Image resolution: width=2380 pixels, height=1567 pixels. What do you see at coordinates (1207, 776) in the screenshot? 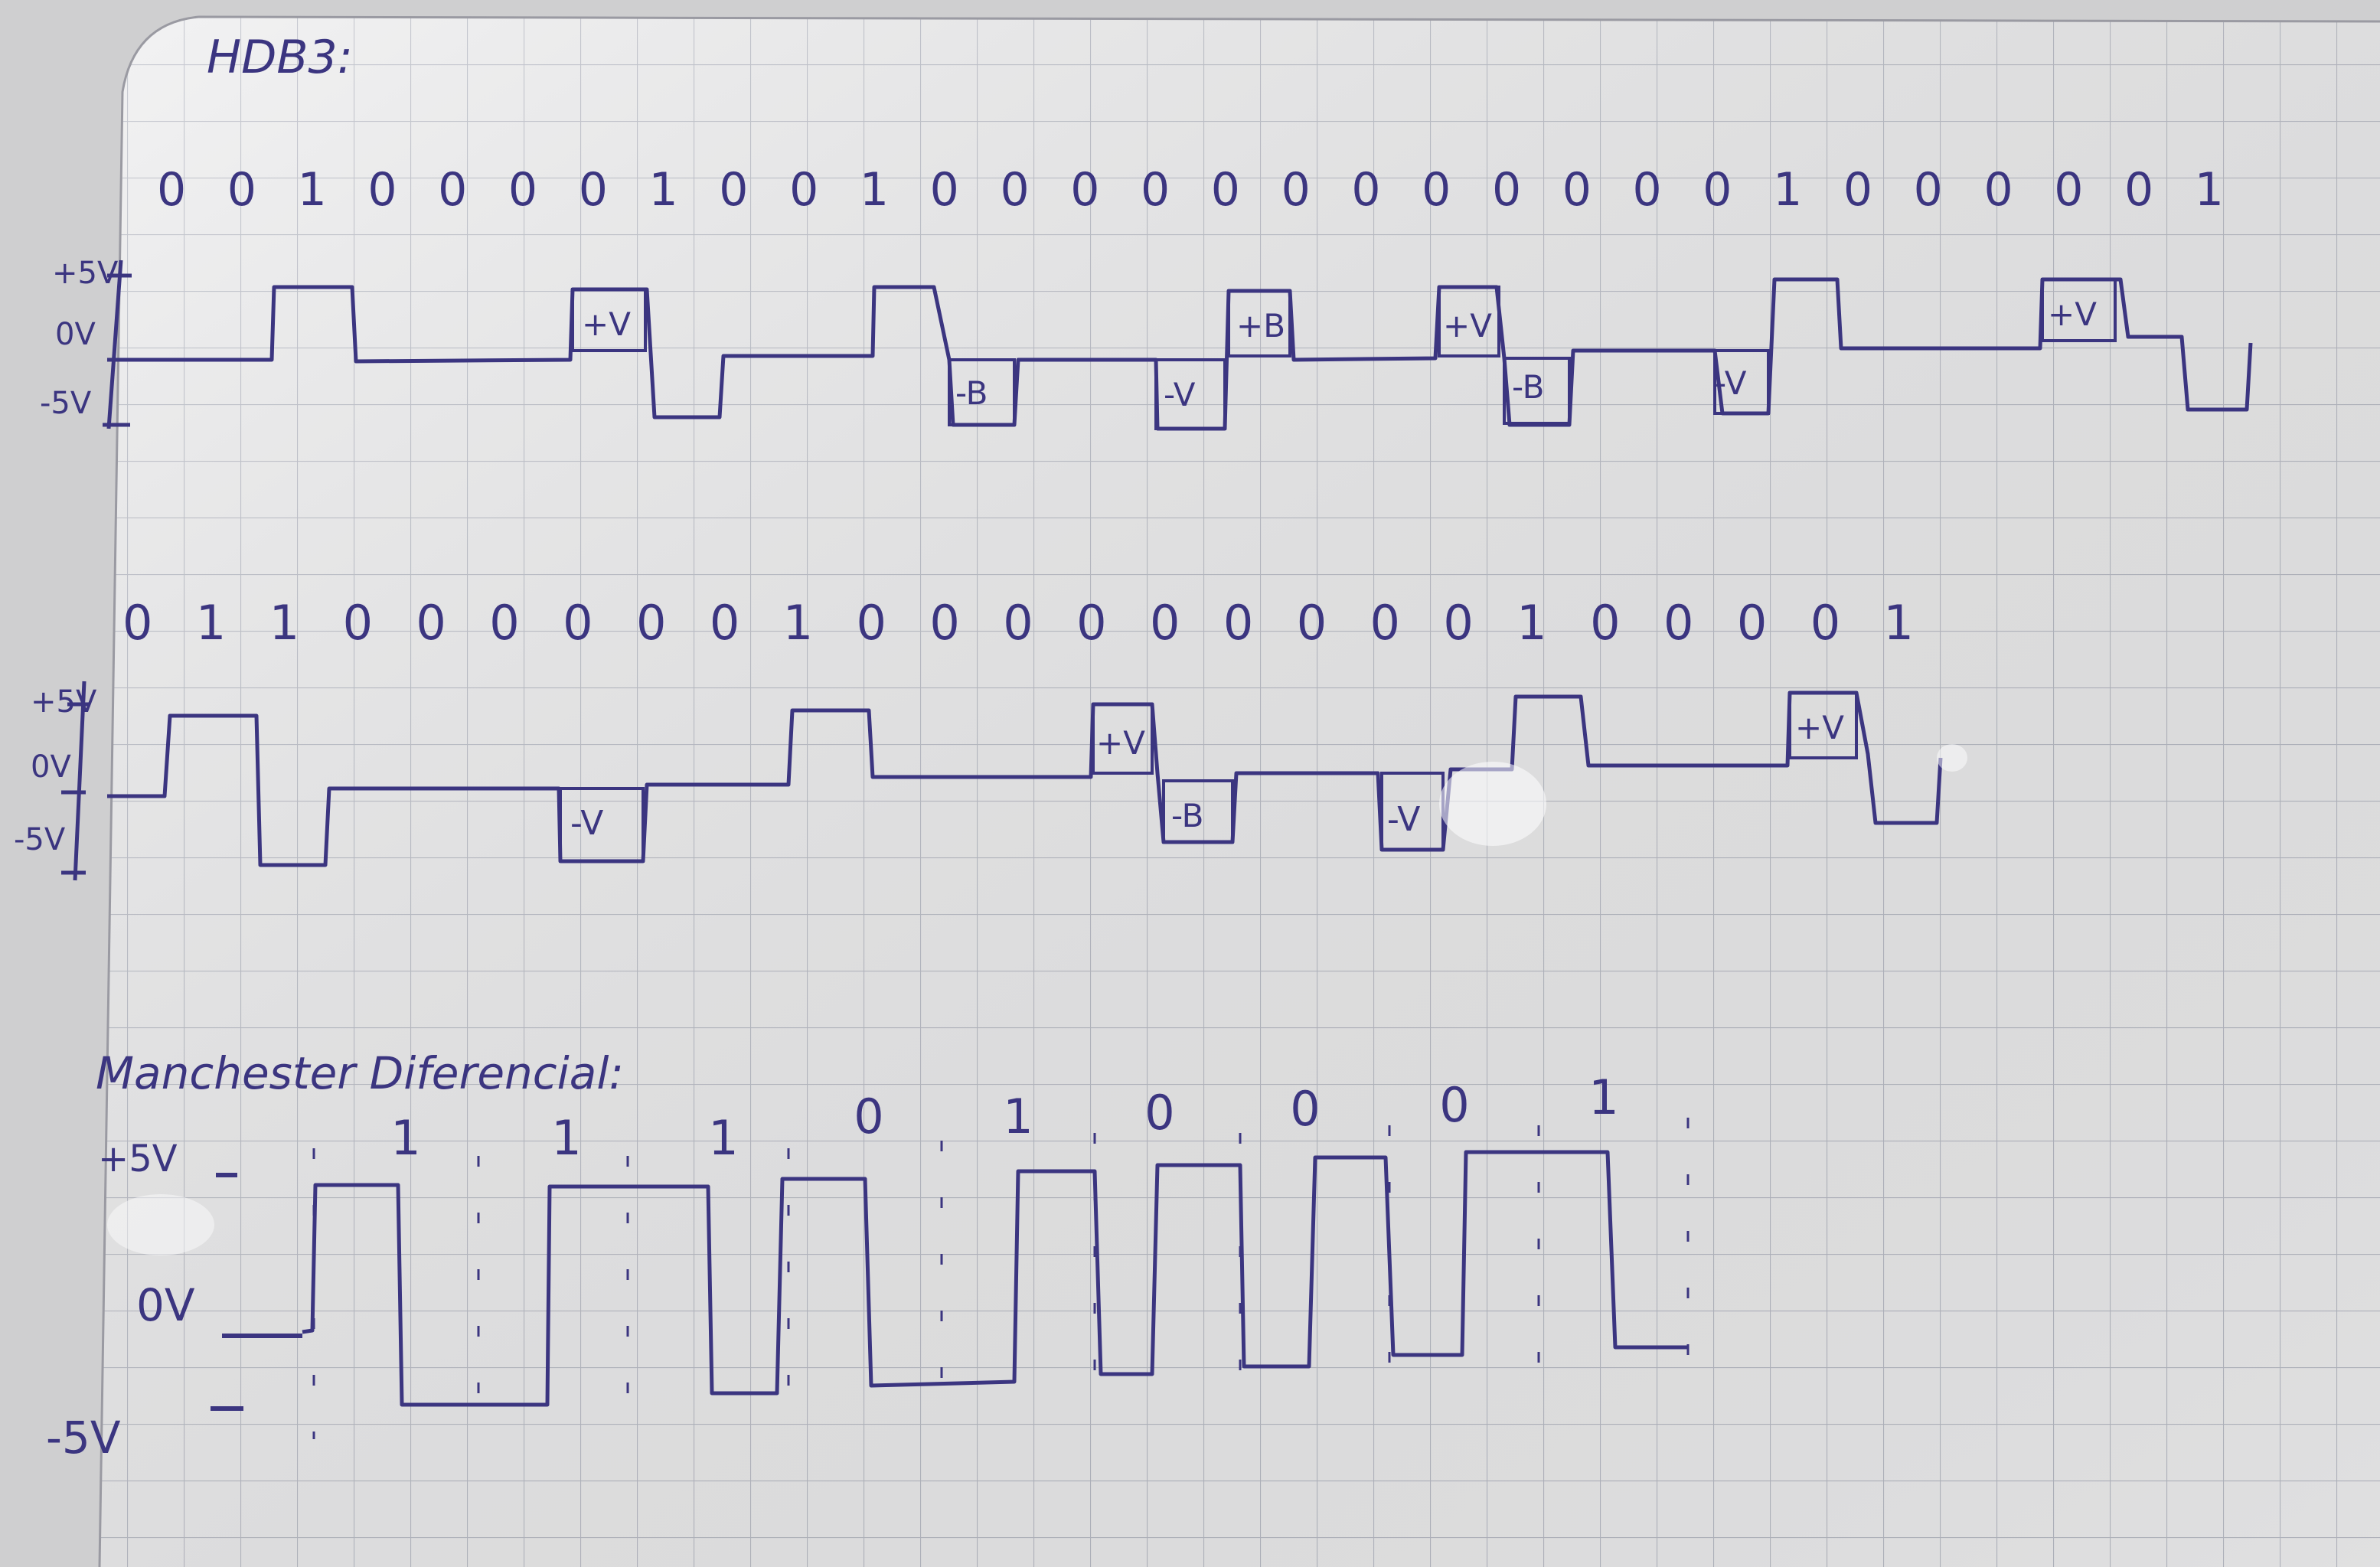
I see `hdb3-lower-pulse-labels: -V +V -B -V +V` at bounding box center [1207, 776].